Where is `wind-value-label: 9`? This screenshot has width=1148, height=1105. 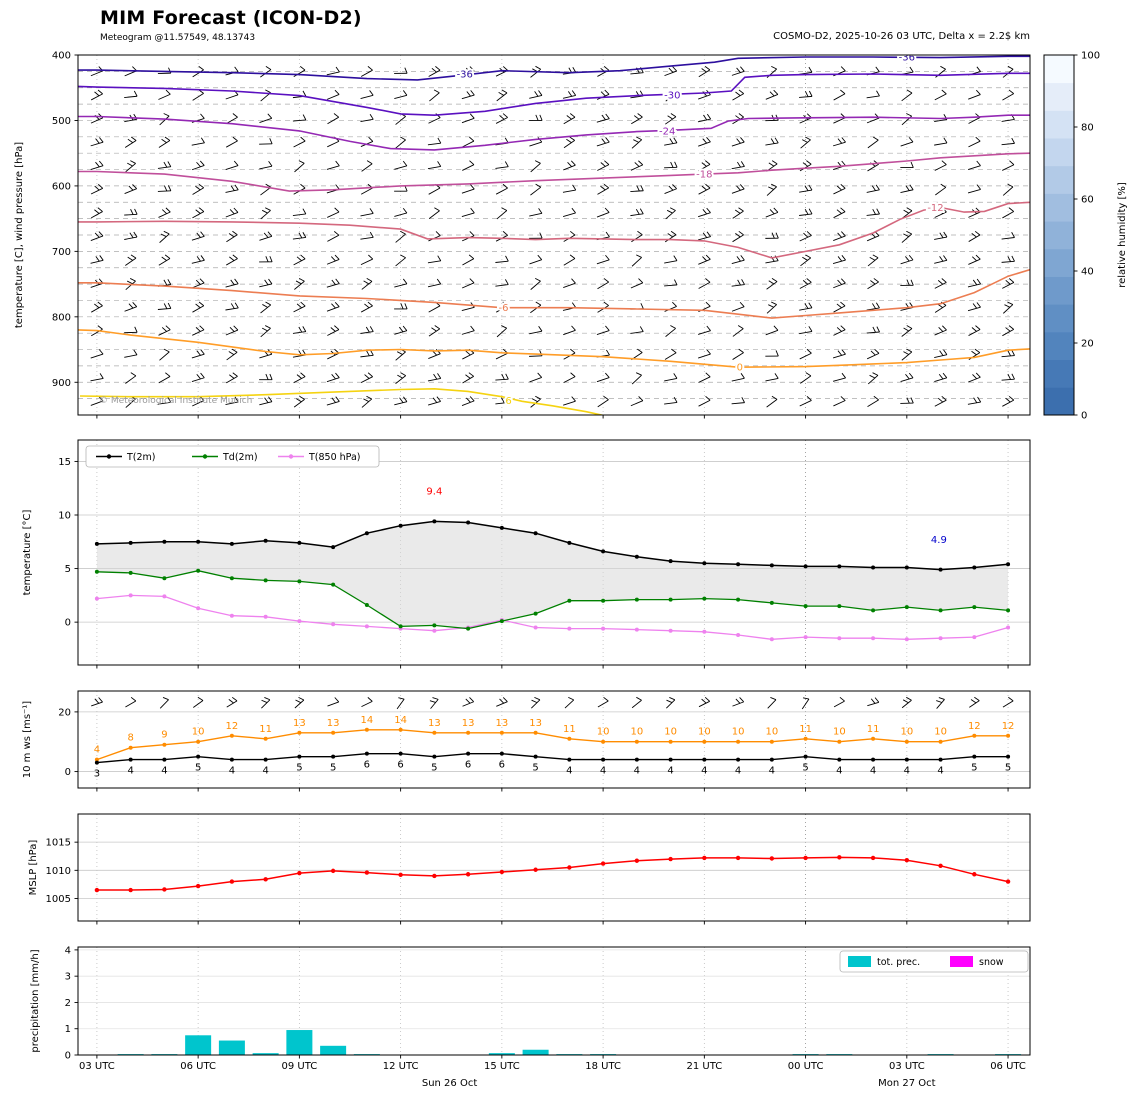
wind-value-label: 9 is located at coordinates (164, 735).